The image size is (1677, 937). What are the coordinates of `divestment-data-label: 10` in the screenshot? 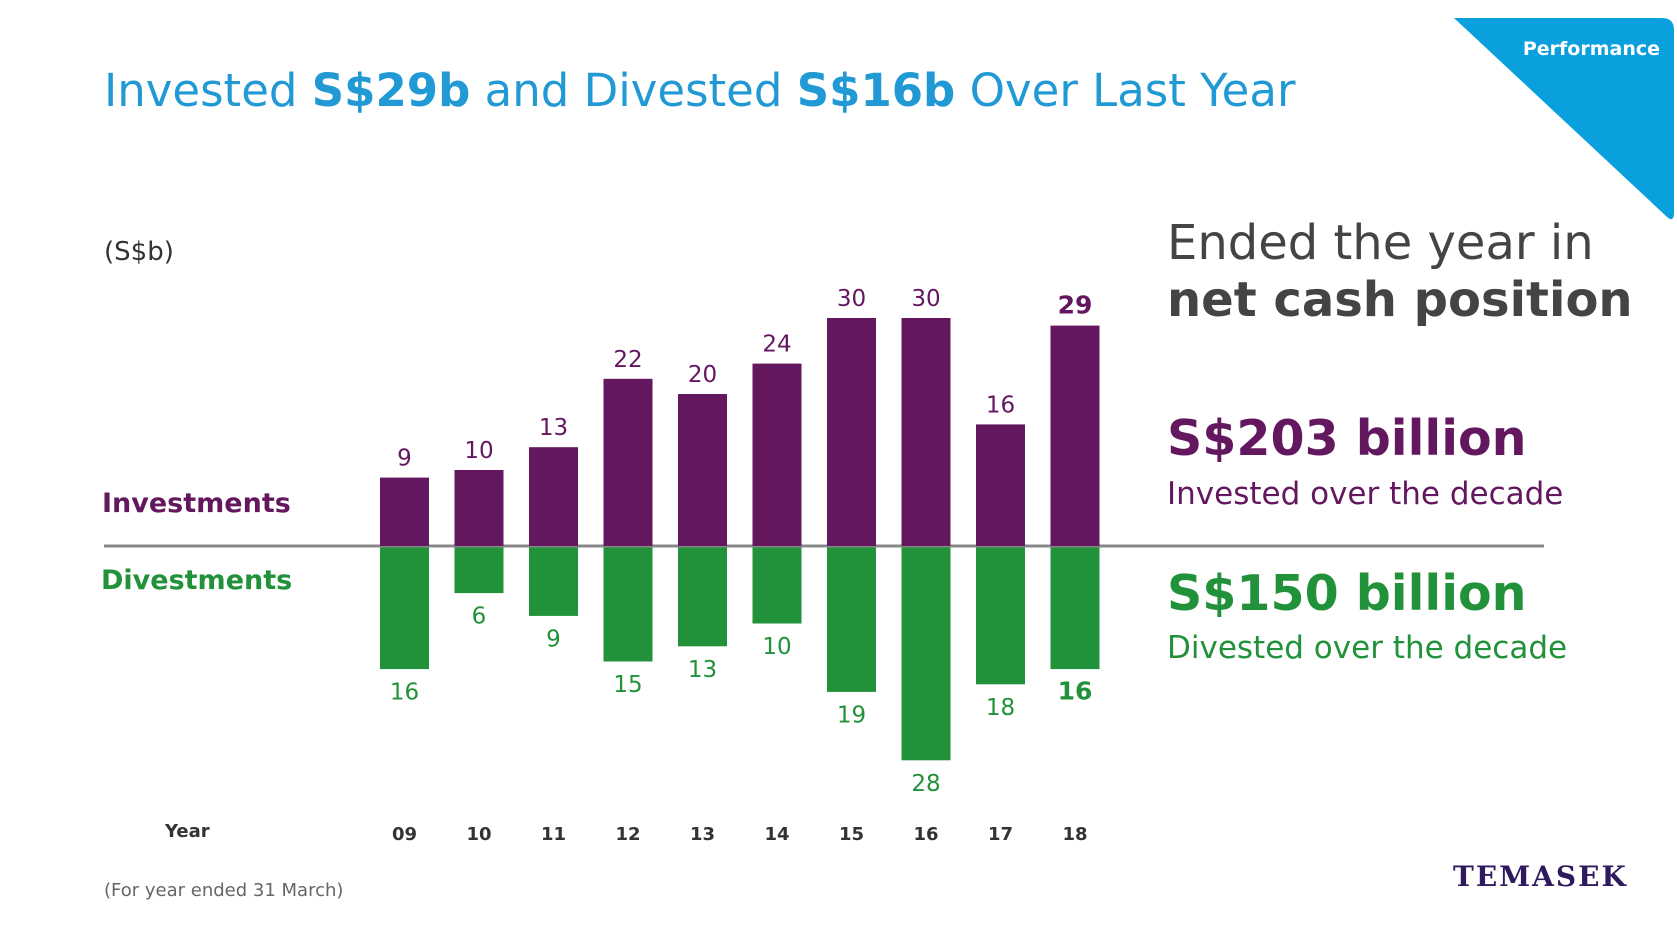 It's located at (776, 647).